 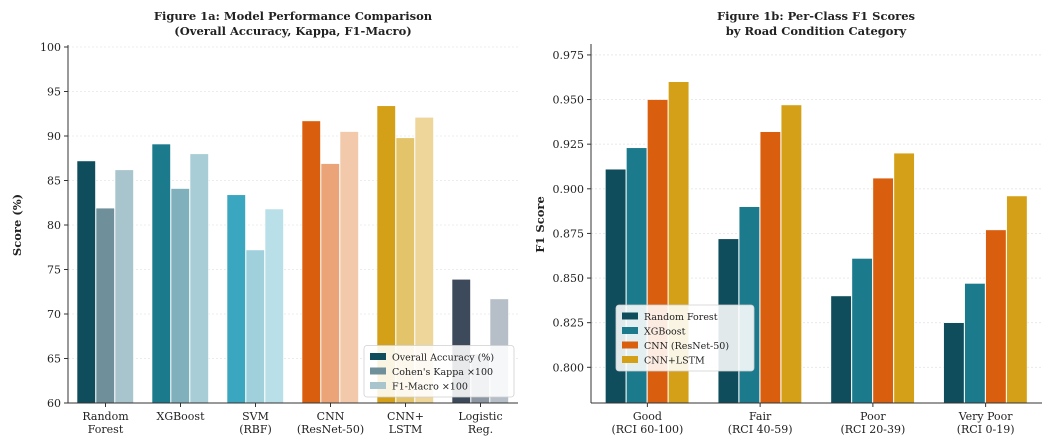 I want to click on x-tick-label: Forest, so click(x=106, y=429).